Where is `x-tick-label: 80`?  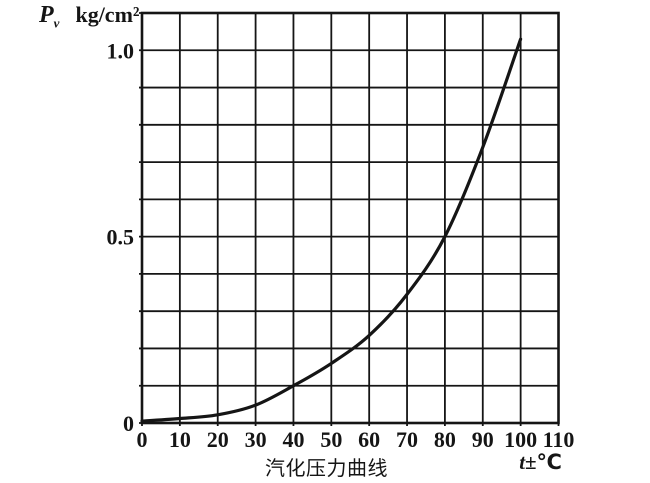 x-tick-label: 80 is located at coordinates (445, 439).